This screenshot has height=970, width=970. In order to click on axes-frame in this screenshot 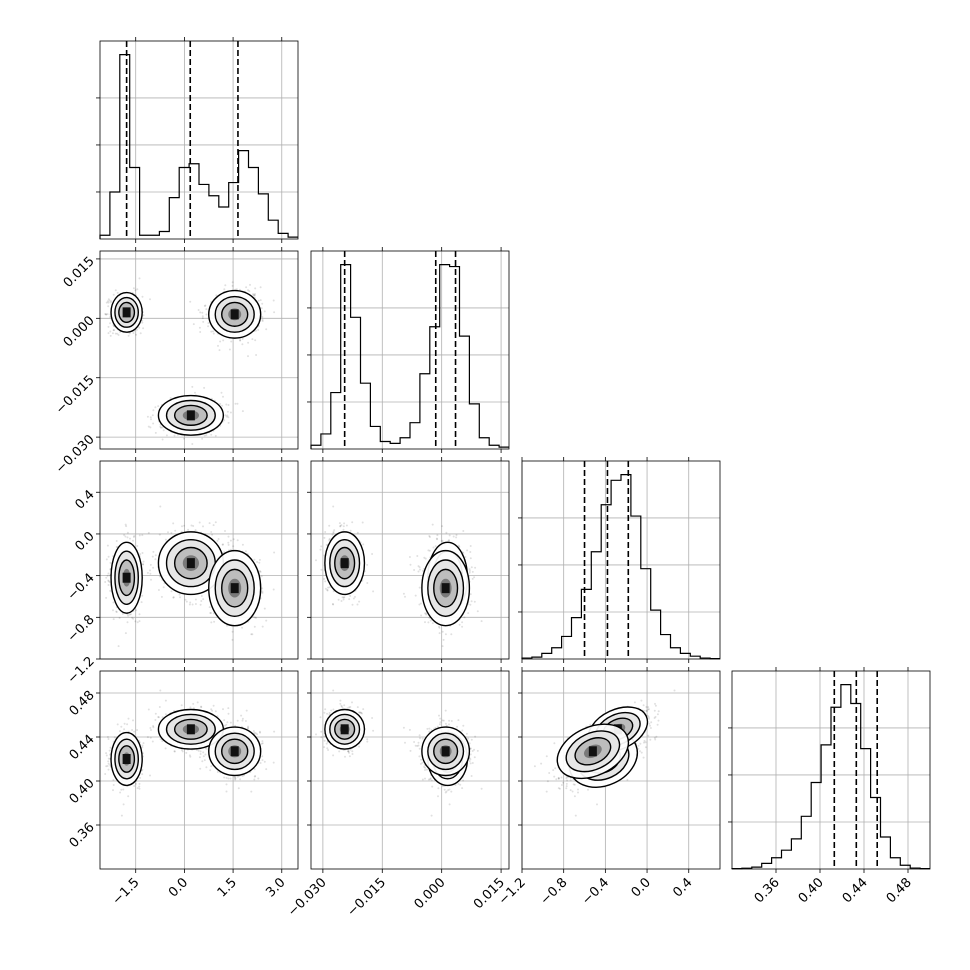, I will do `click(410, 560)`.